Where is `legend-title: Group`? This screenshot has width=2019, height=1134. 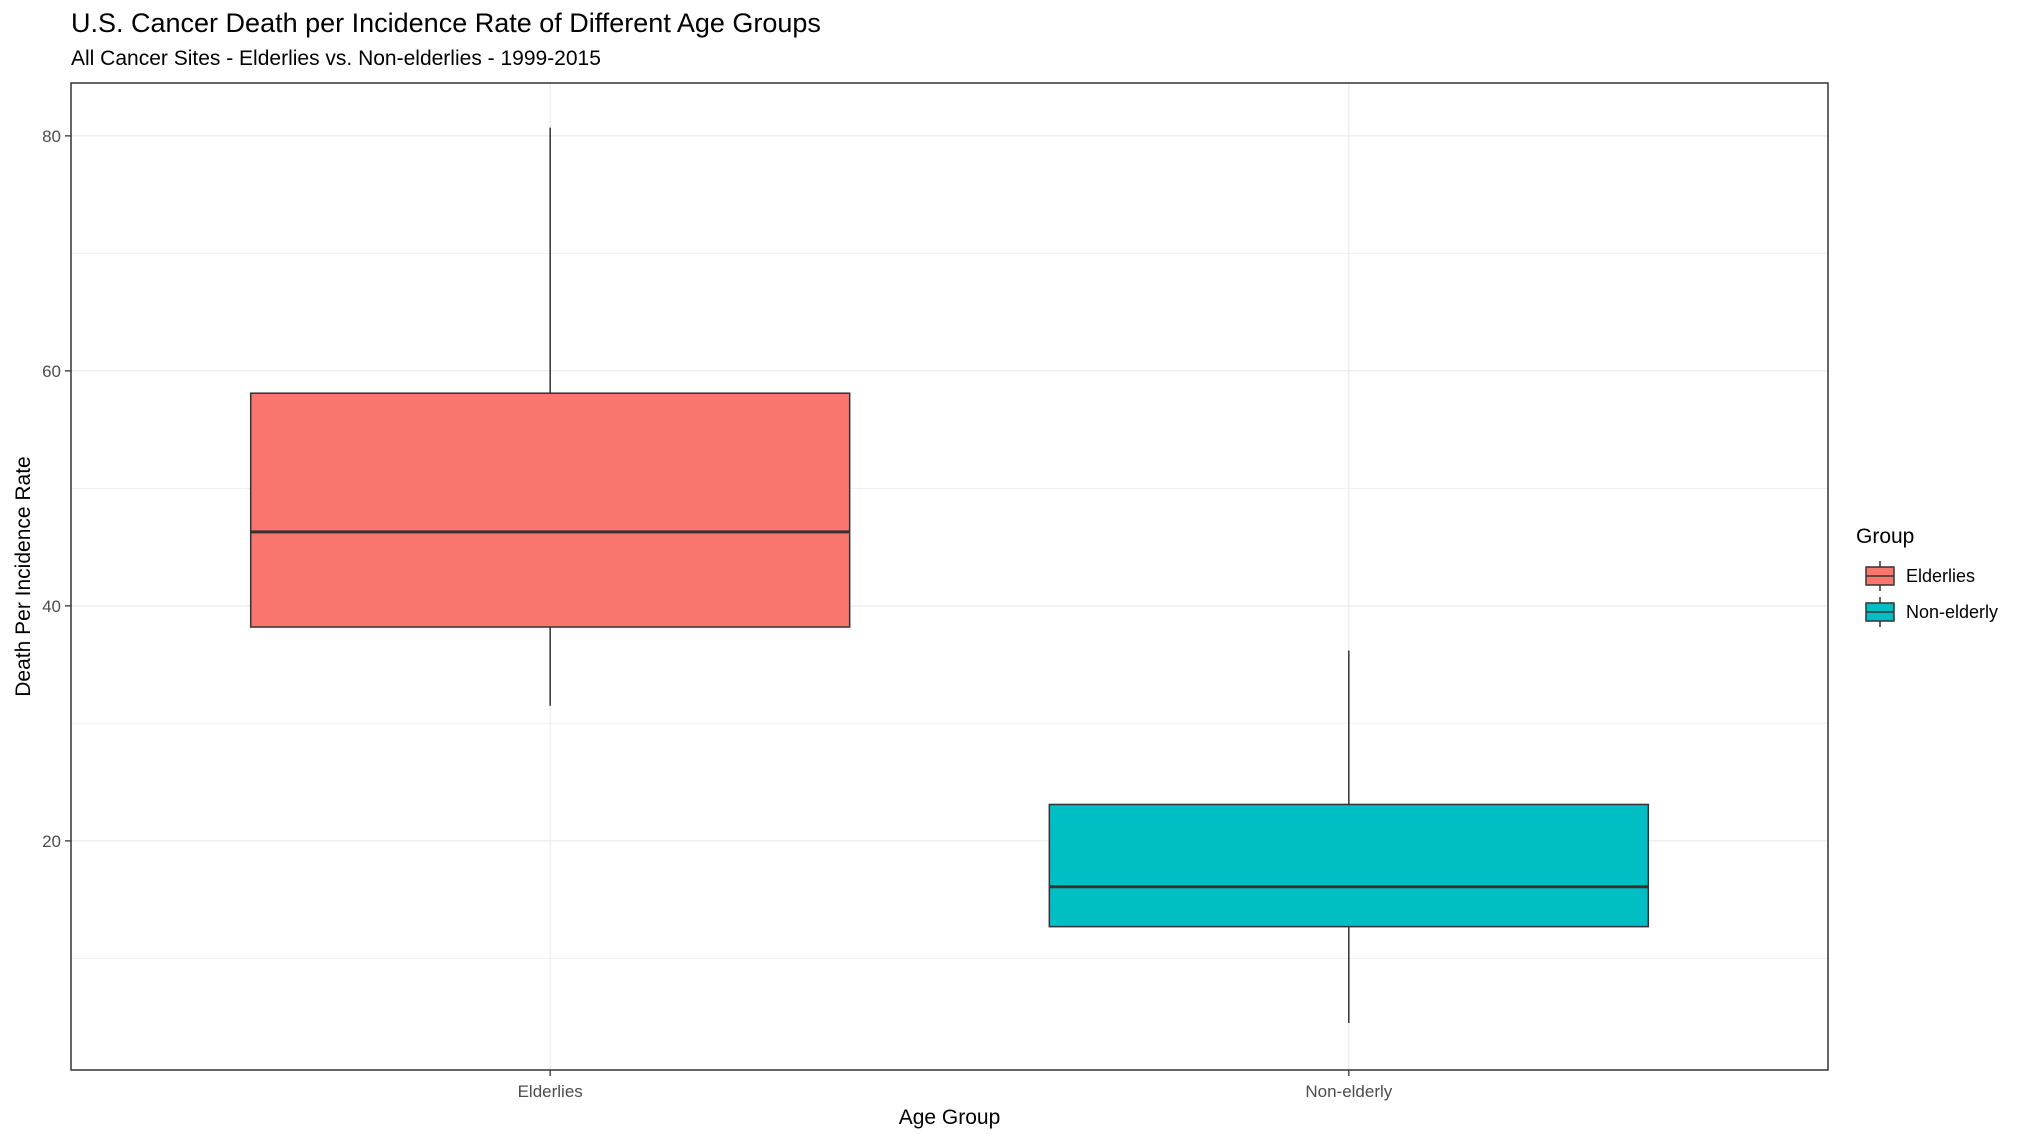 legend-title: Group is located at coordinates (1885, 536).